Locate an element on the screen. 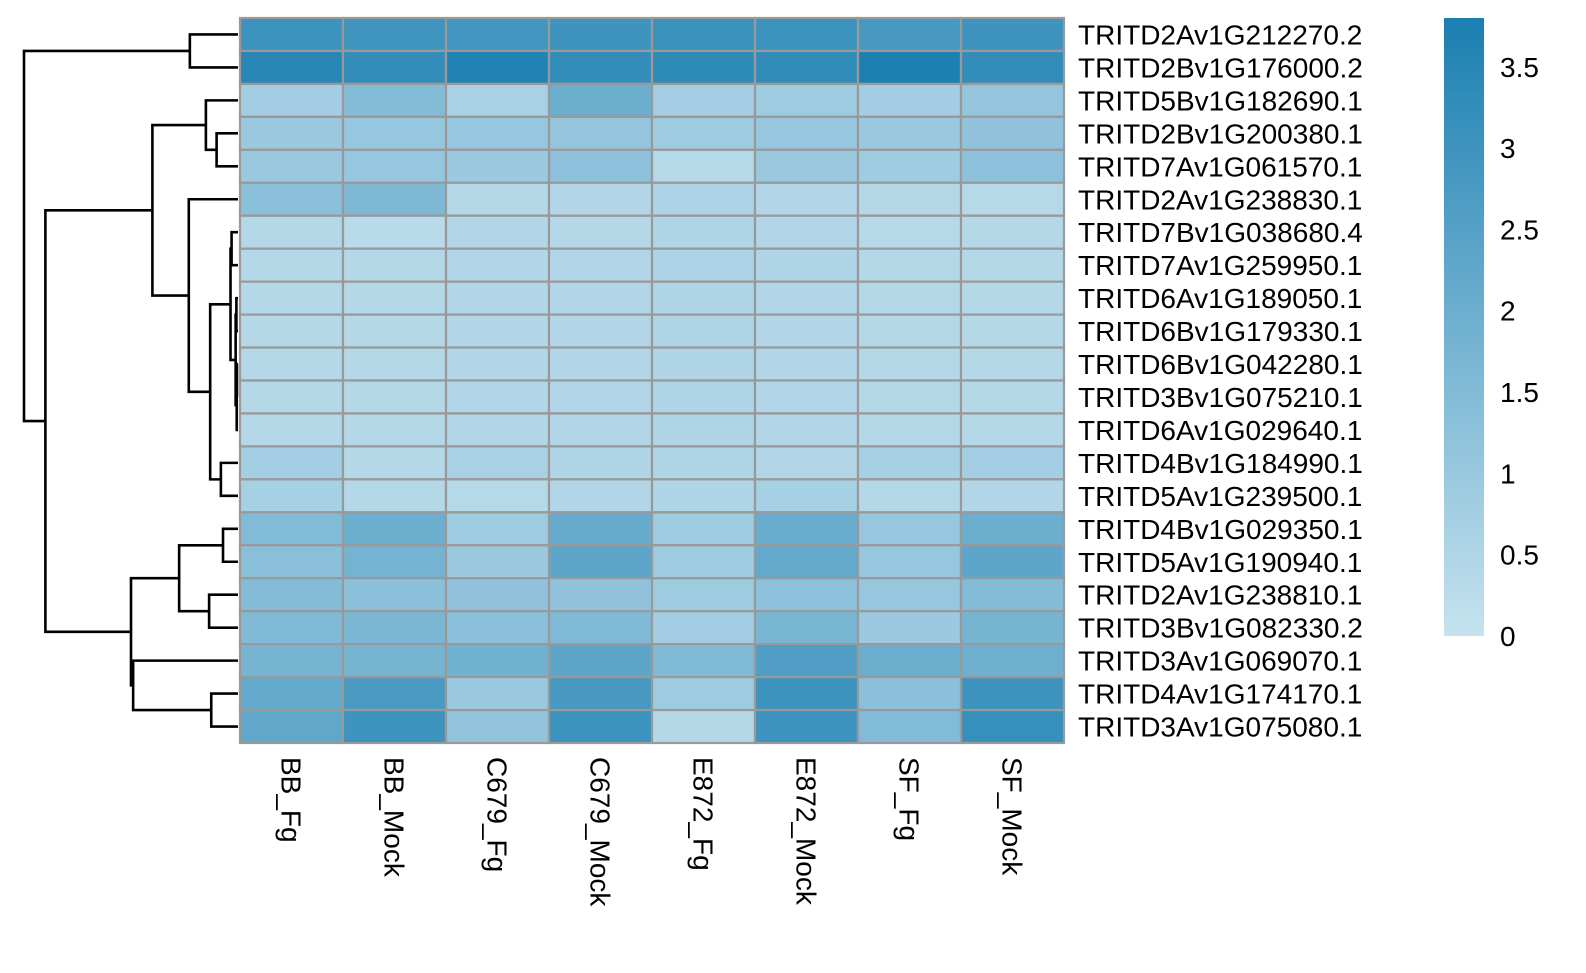 The image size is (1586, 973). column-label: C679_Mock is located at coordinates (600, 832).